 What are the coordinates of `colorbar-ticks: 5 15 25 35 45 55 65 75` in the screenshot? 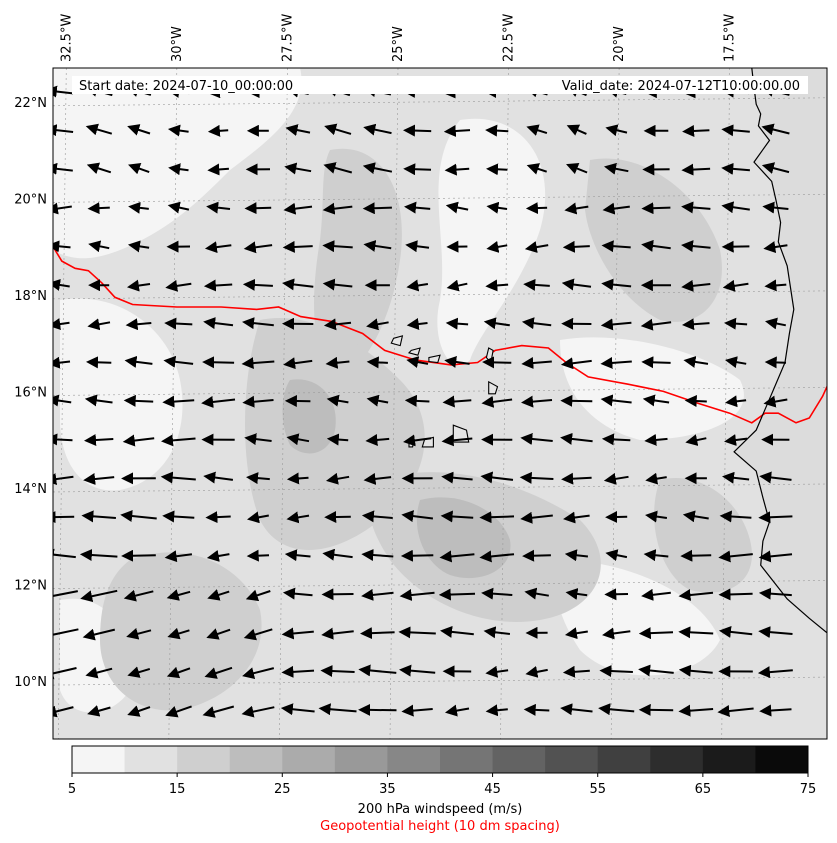 It's located at (442, 785).